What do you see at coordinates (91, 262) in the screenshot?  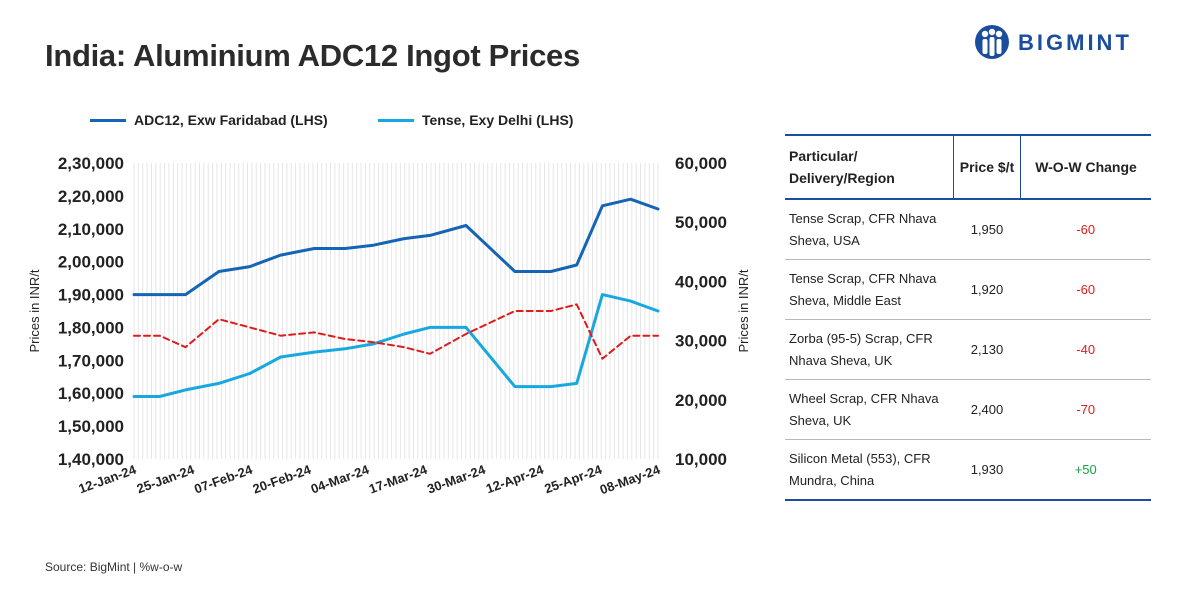 I see `y-axis-tick-label: 2,00,000` at bounding box center [91, 262].